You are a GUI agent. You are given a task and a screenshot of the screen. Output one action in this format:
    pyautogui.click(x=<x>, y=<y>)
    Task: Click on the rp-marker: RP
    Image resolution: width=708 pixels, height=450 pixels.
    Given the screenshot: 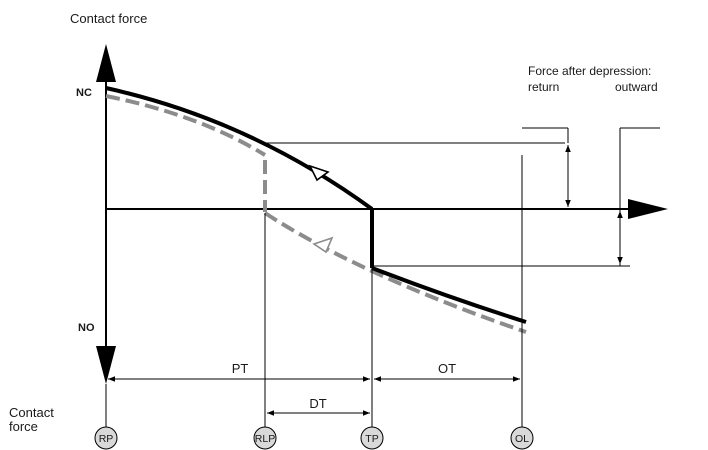 What is the action you would take?
    pyautogui.click(x=106, y=438)
    